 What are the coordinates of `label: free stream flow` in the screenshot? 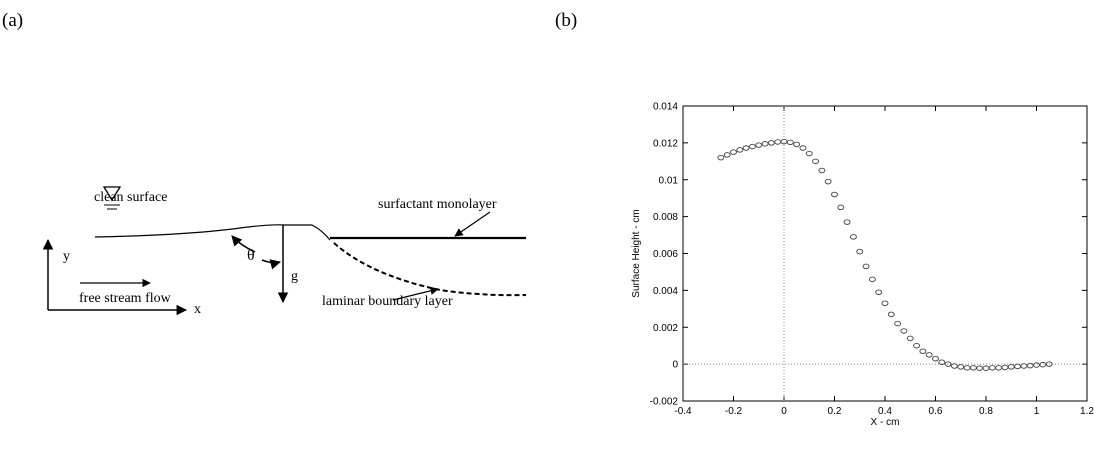 It's located at (125, 298).